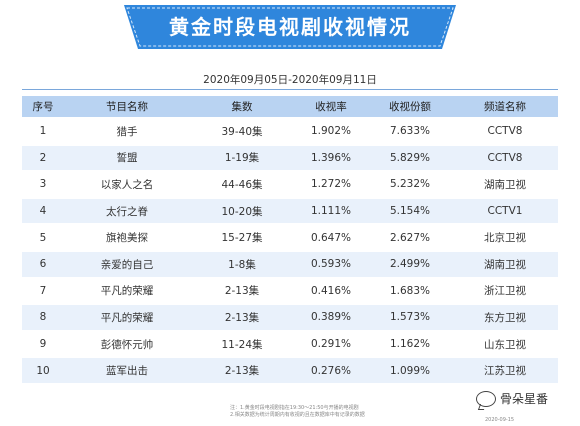 This screenshot has width=580, height=426. I want to click on cell-rank: 8, so click(43, 317).